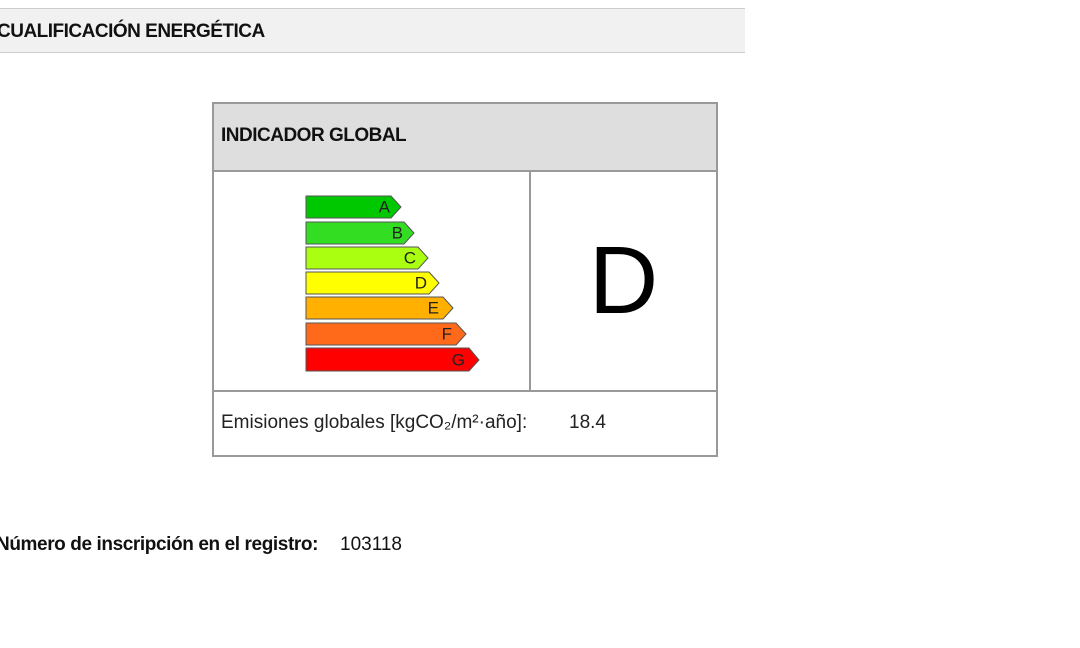 This screenshot has width=1080, height=648. I want to click on scale-letter: A, so click(385, 206).